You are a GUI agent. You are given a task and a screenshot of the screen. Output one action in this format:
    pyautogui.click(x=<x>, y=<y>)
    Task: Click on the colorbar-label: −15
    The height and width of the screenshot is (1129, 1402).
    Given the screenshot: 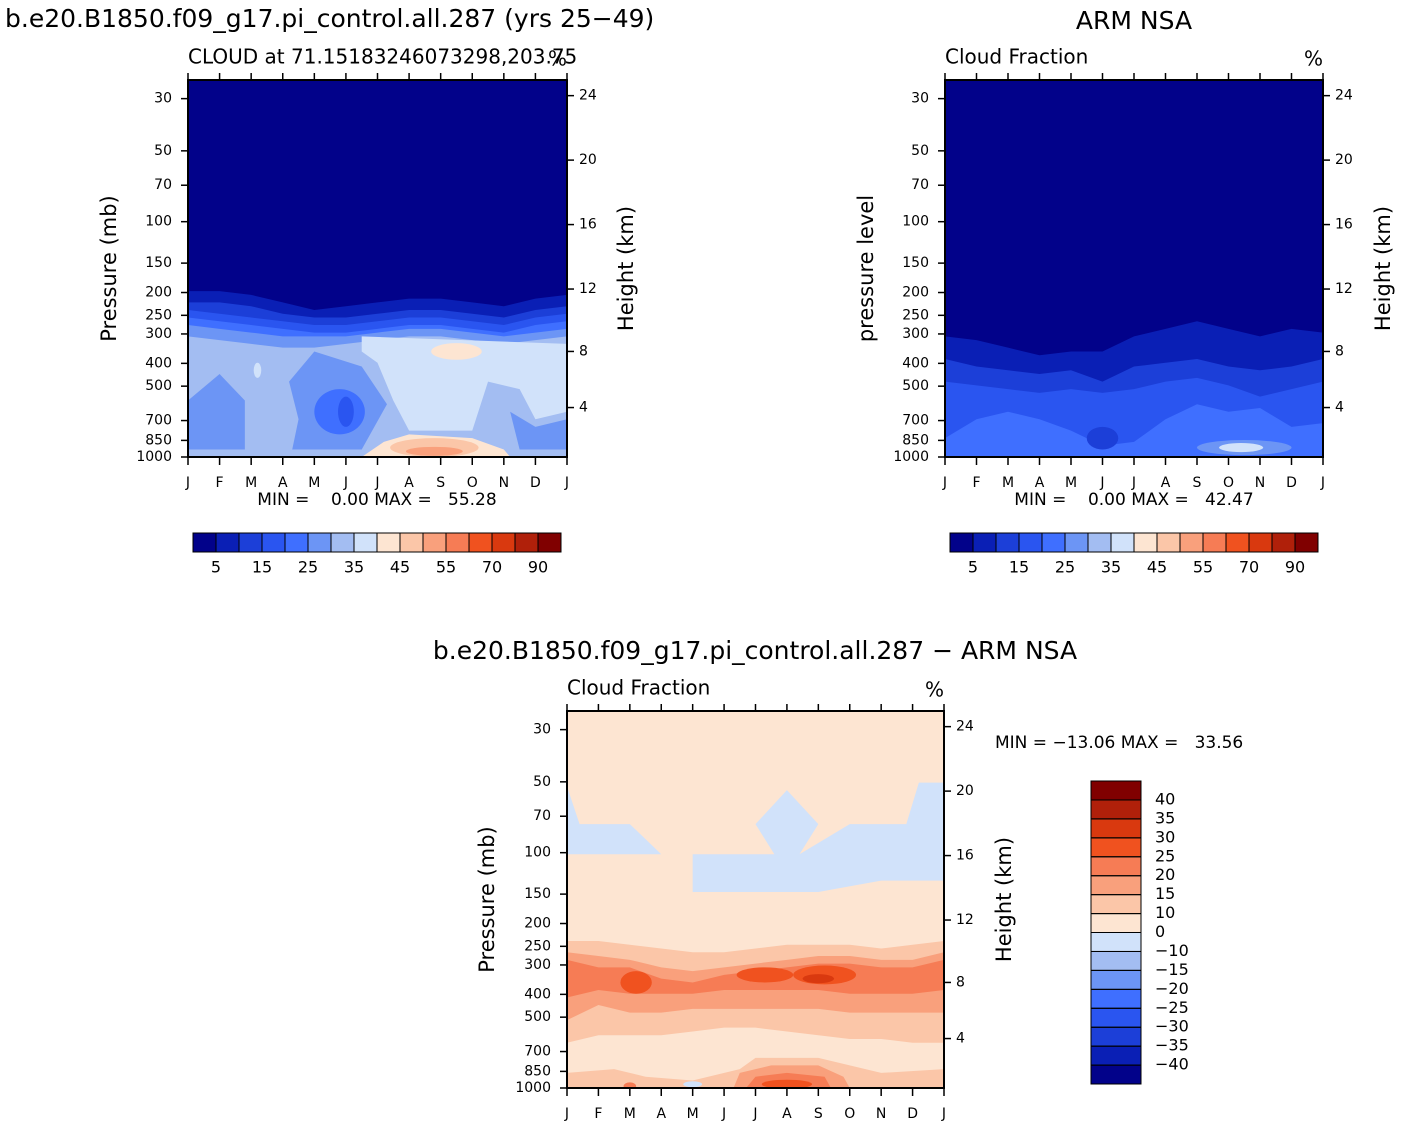 What is the action you would take?
    pyautogui.click(x=1172, y=969)
    